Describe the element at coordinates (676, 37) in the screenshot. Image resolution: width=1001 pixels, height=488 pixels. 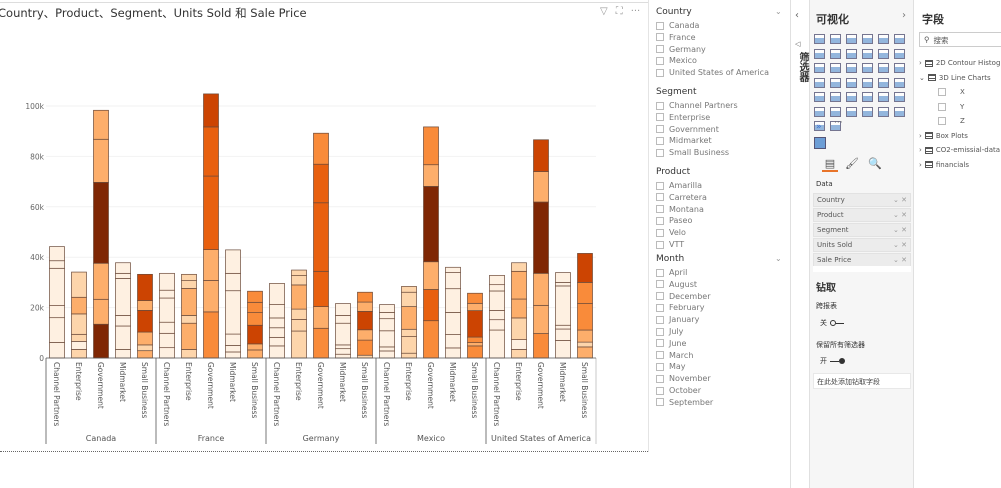
I see `slicer-item: France` at that location.